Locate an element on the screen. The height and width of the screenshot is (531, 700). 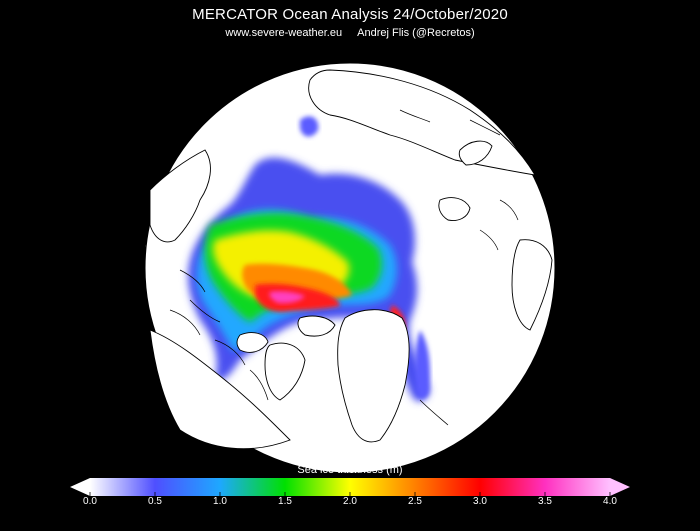
svalbard-coast is located at coordinates (454, 209).